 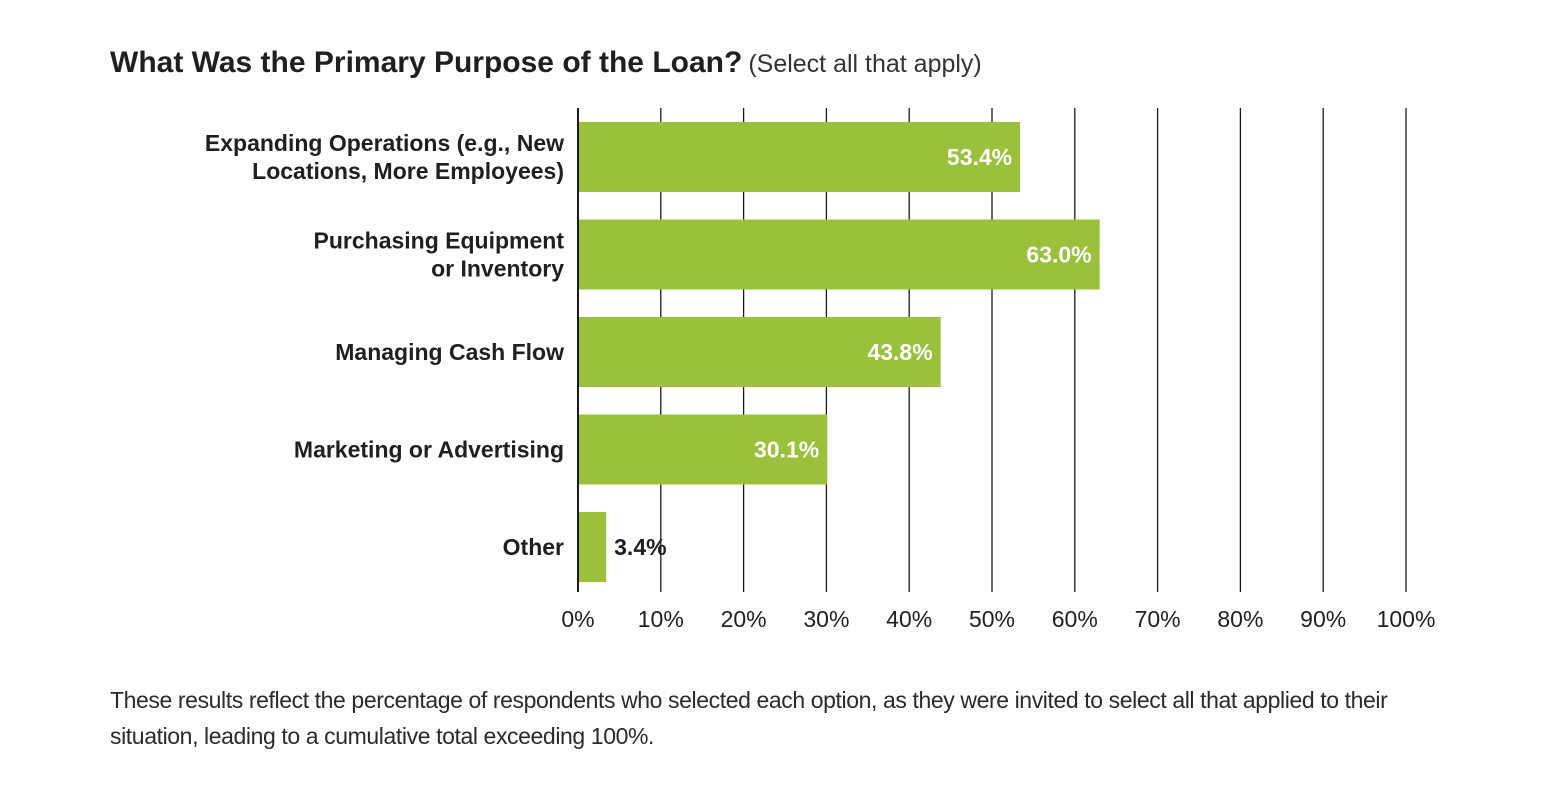 I want to click on x-tick-label: 0%, so click(x=577, y=619).